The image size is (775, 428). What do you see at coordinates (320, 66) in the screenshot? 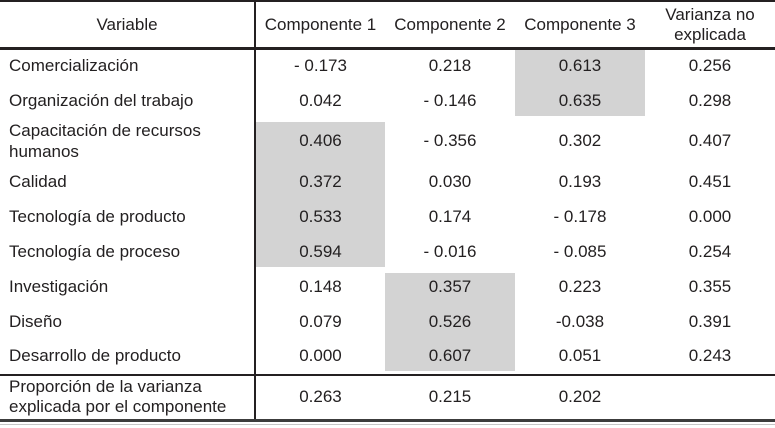
I see `cell-componente-1: - 0.173` at bounding box center [320, 66].